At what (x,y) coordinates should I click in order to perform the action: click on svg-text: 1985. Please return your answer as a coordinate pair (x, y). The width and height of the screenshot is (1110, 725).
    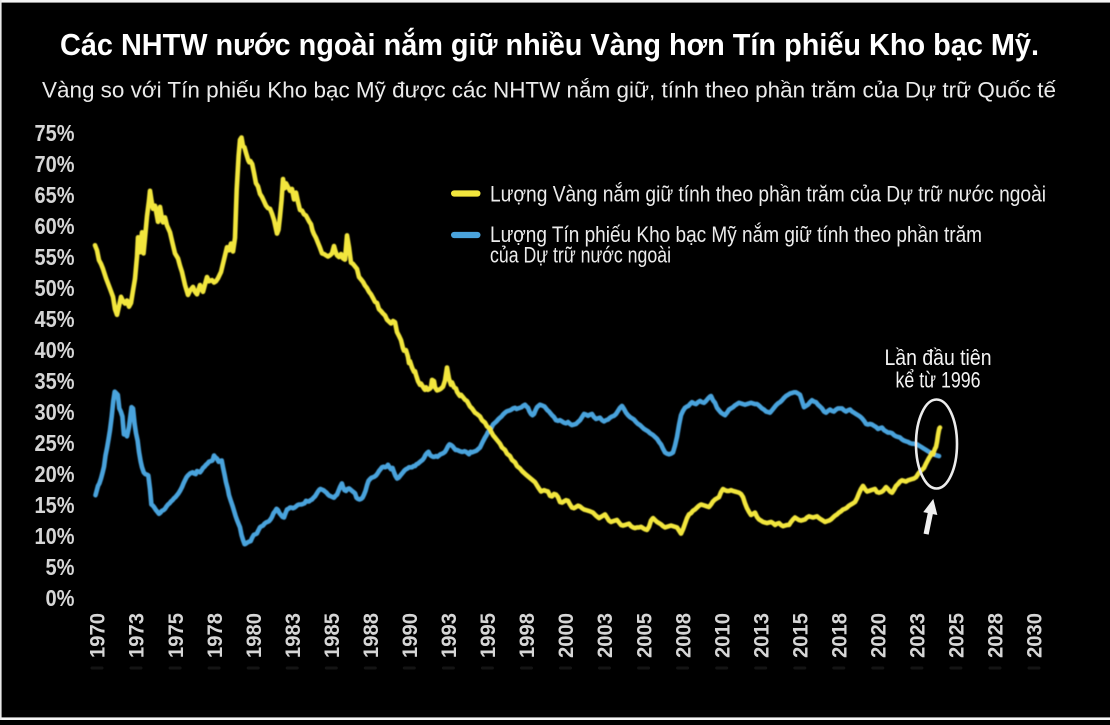
    Looking at the image, I should click on (332, 635).